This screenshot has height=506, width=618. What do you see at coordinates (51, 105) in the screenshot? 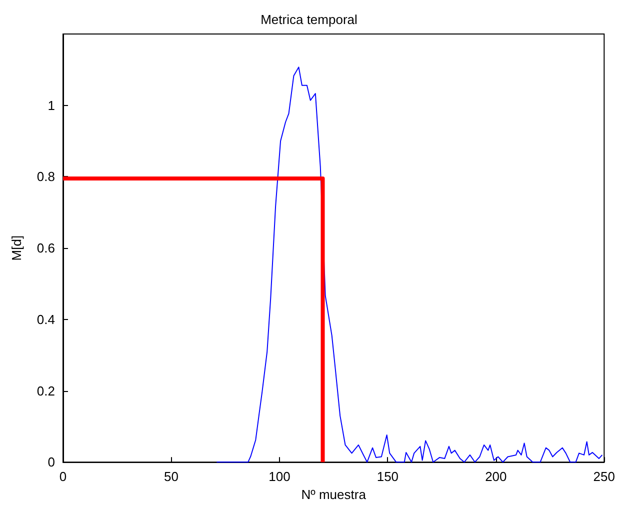
I see `y-tick-label: 1` at bounding box center [51, 105].